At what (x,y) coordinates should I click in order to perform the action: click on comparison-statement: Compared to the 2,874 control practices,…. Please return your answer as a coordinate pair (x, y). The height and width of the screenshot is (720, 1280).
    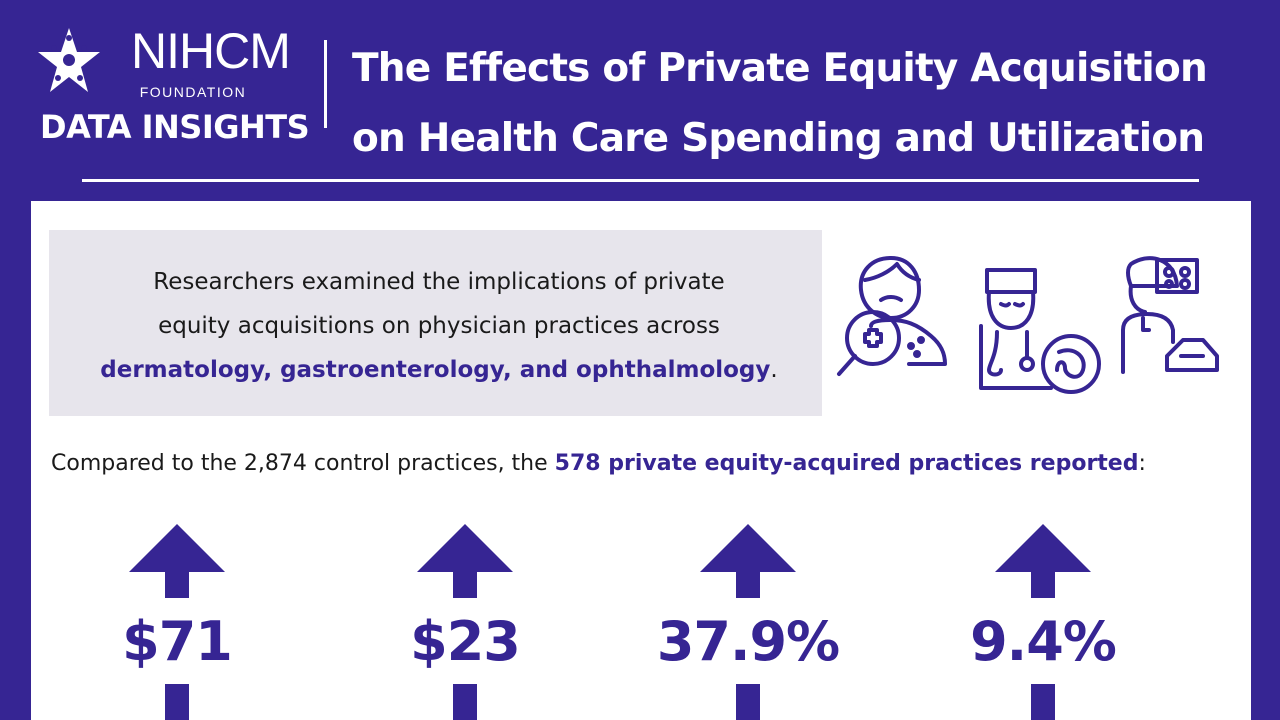
    Looking at the image, I should click on (651, 463).